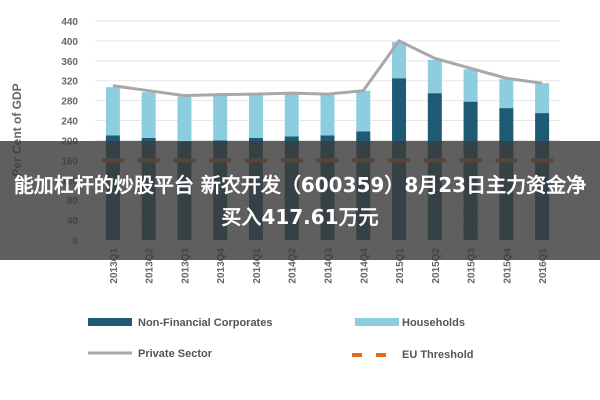 The height and width of the screenshot is (400, 600). Describe the element at coordinates (69, 62) in the screenshot. I see `y-tick-360: 360` at that location.